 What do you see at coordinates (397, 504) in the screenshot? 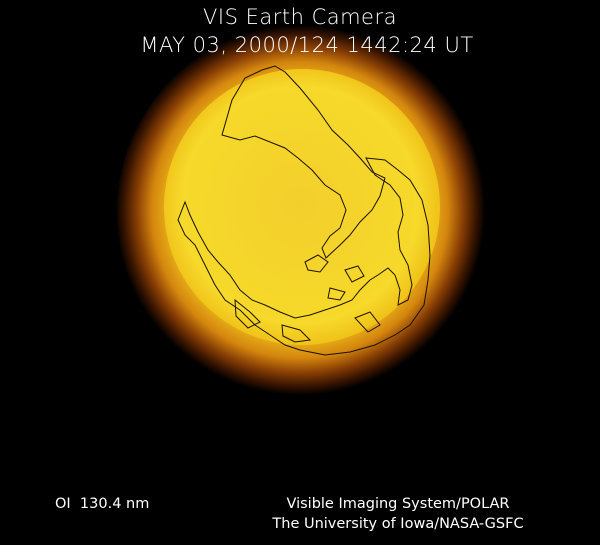
I see `credit-line: Visible Imaging System/POLAR` at bounding box center [397, 504].